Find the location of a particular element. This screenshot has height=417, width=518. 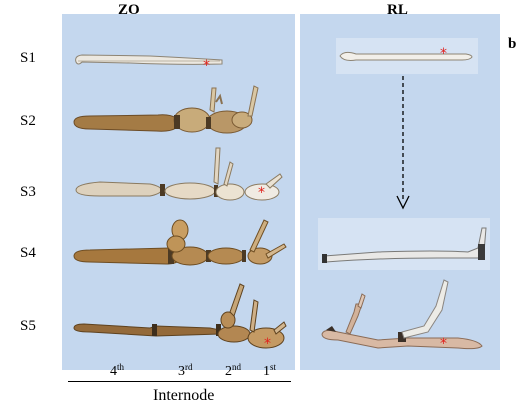

col-header-rl: RL is located at coordinates (397, 10).